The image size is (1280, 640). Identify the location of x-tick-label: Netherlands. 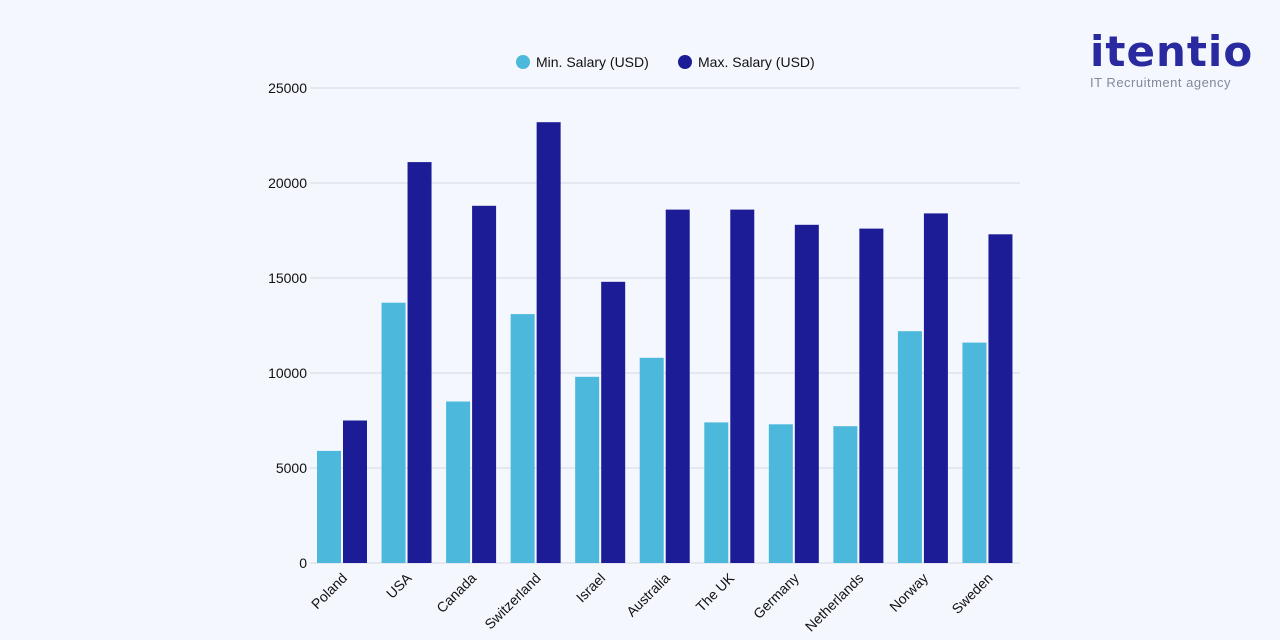
(834, 602).